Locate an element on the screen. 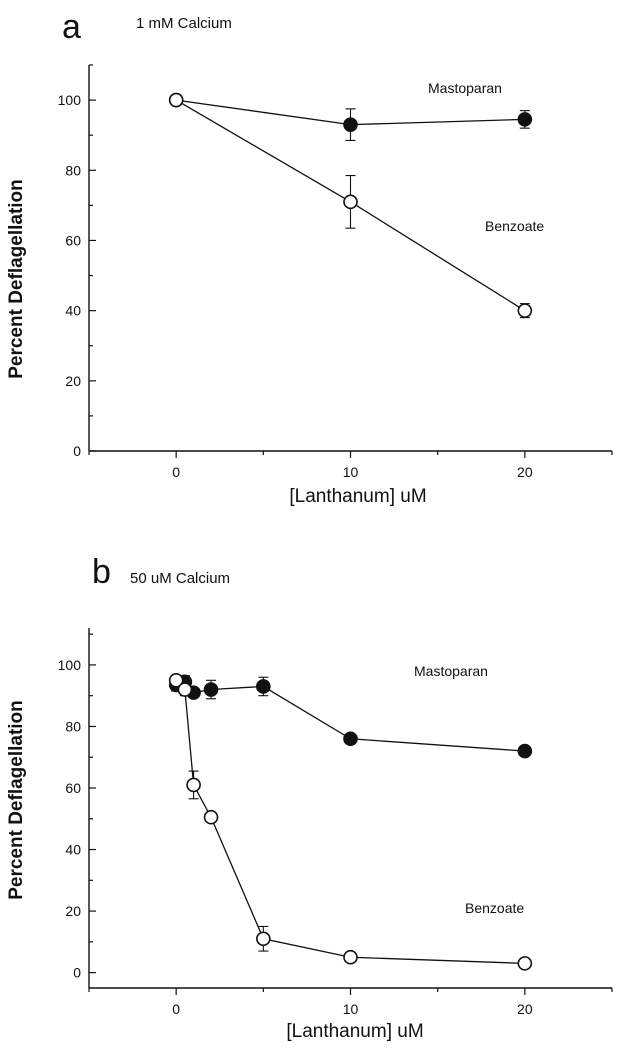  panel-a-mastoparan-label: Mastoparan is located at coordinates (465, 88).